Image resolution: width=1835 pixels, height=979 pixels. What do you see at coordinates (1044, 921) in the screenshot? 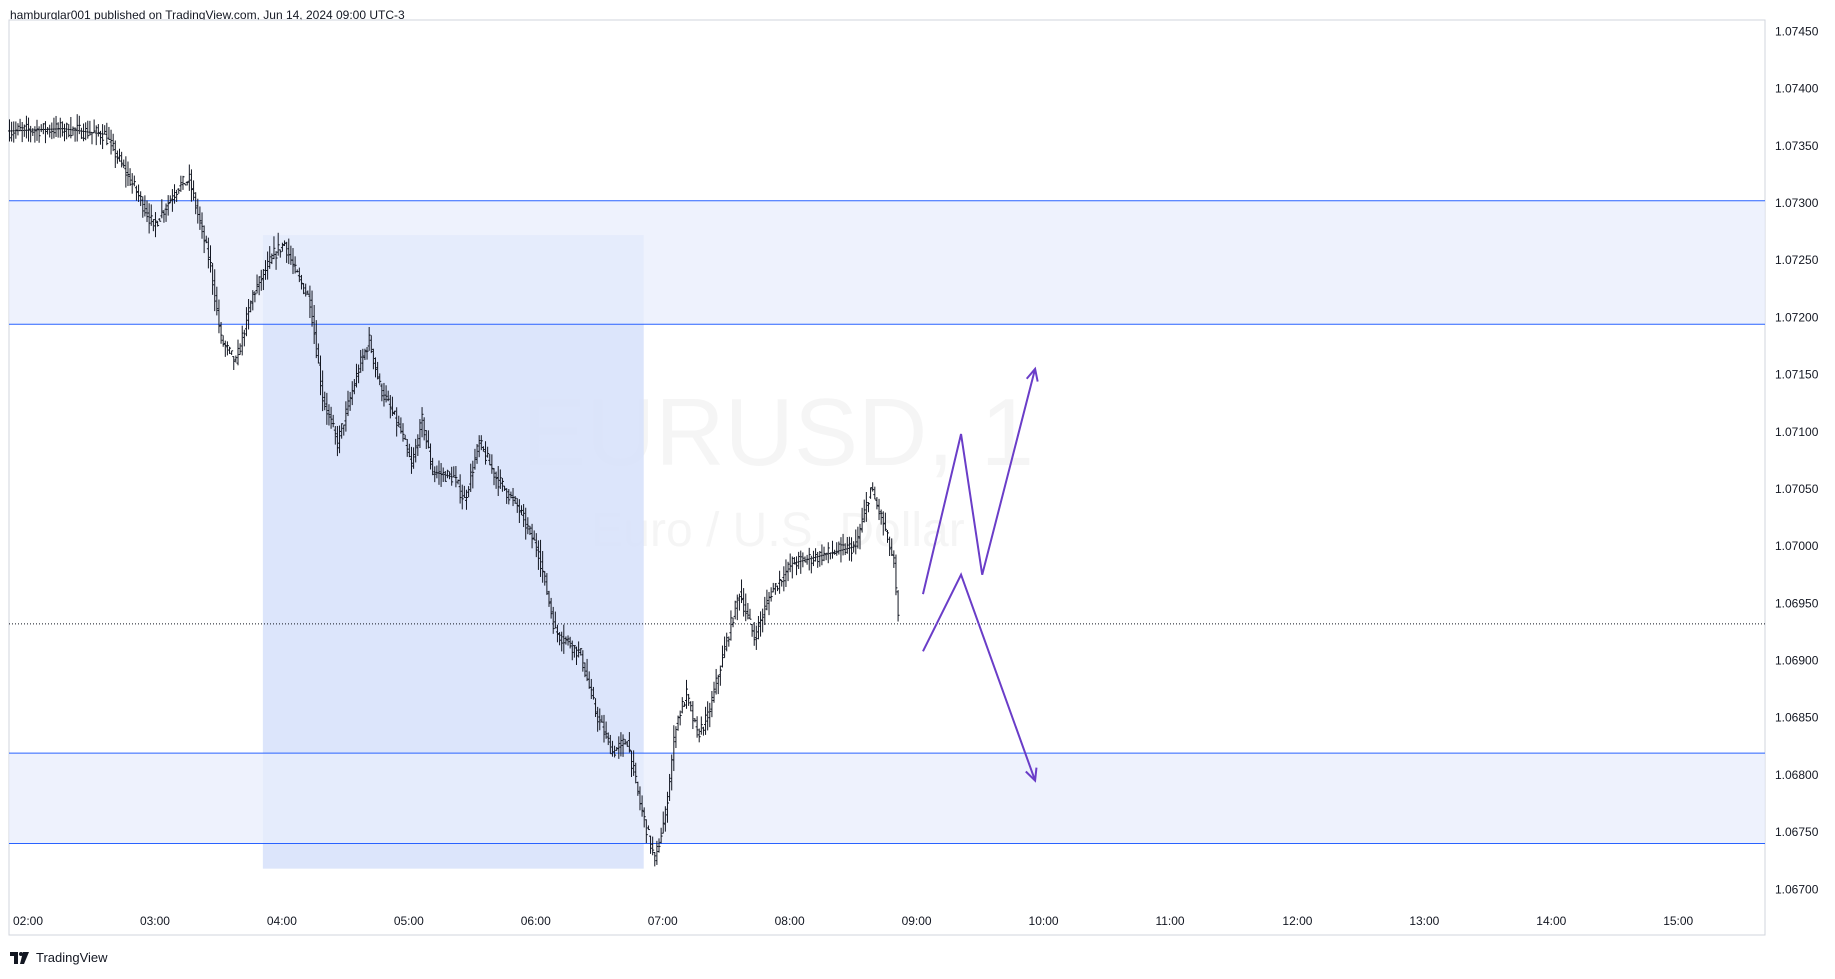
I see `x-tick-label: 10:00` at bounding box center [1044, 921].